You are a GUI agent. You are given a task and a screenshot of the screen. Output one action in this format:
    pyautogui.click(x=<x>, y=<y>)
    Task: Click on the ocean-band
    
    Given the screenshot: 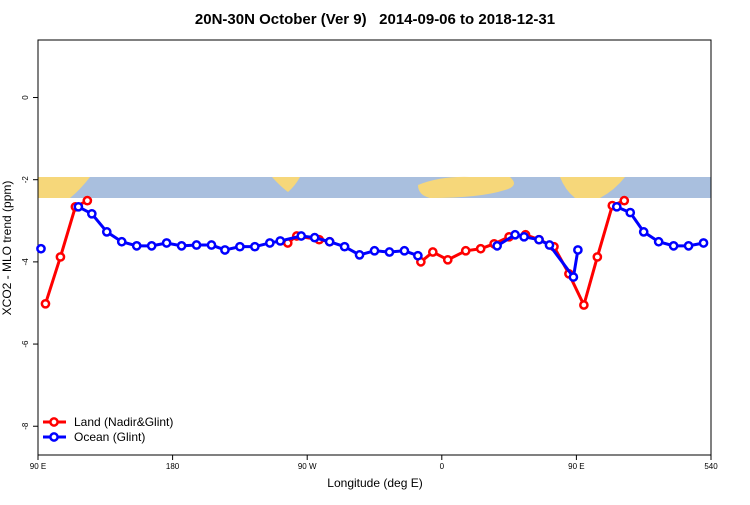 What is the action you would take?
    pyautogui.click(x=374, y=187)
    